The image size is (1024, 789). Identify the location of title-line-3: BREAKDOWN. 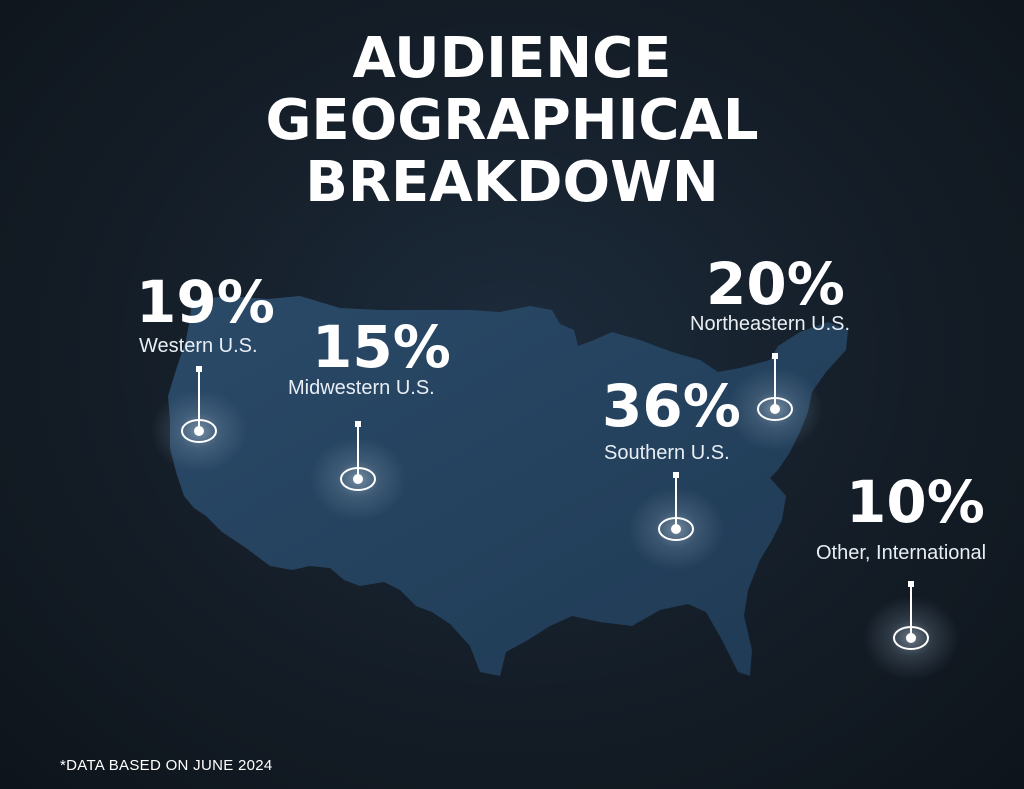
(512, 182).